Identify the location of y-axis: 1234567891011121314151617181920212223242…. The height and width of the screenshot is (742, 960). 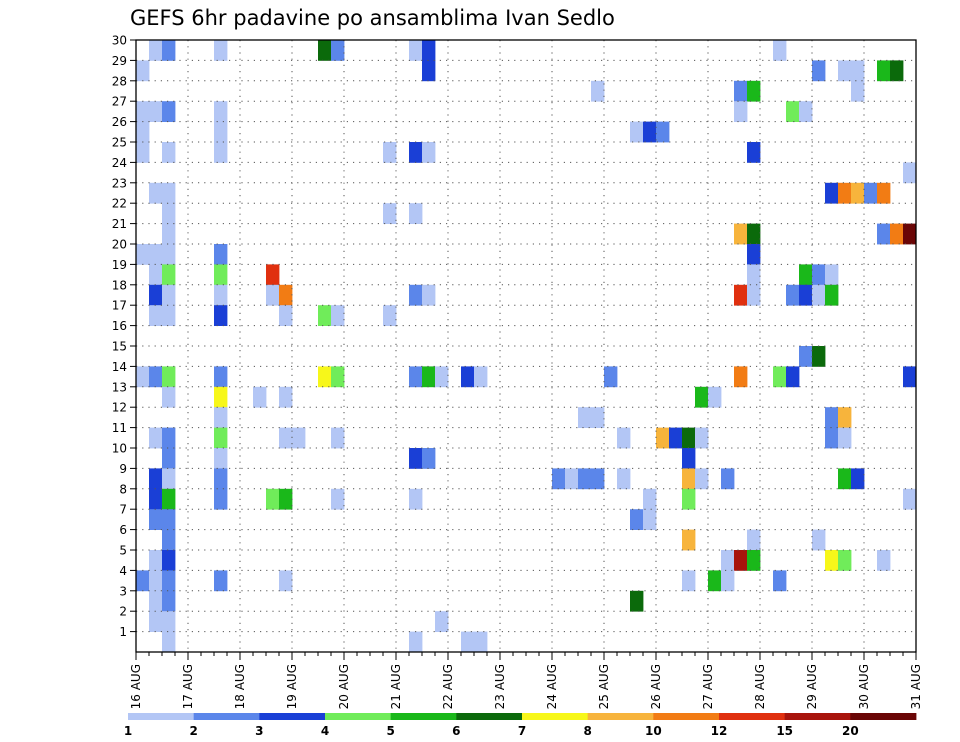
(124, 336).